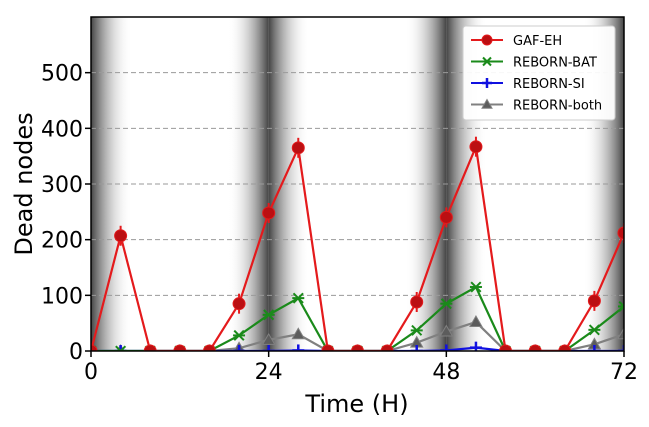  I want to click on y-axis-label: Dead nodes, so click(24, 183).